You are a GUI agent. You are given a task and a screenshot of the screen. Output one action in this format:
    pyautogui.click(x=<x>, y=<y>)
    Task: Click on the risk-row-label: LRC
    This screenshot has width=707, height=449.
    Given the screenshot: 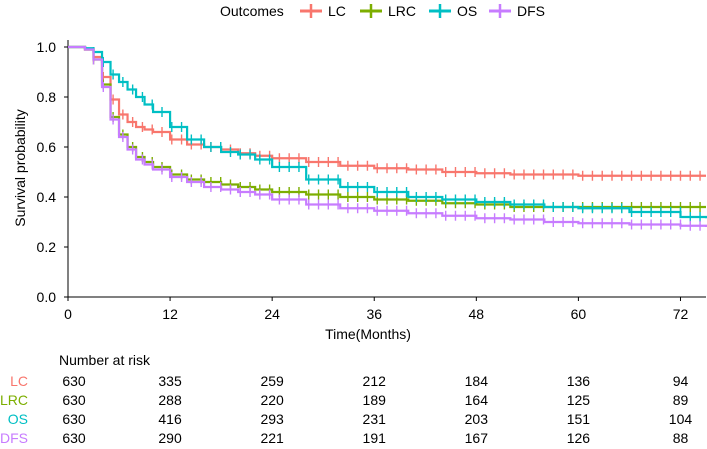 What is the action you would take?
    pyautogui.click(x=14, y=400)
    